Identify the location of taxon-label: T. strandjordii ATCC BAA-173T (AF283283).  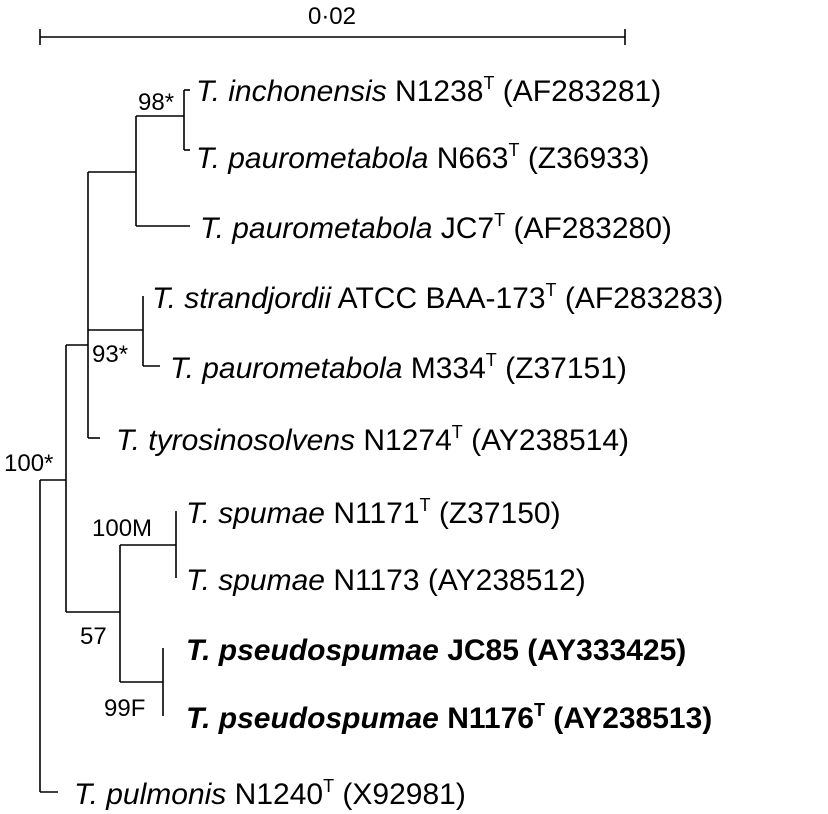
(437, 297).